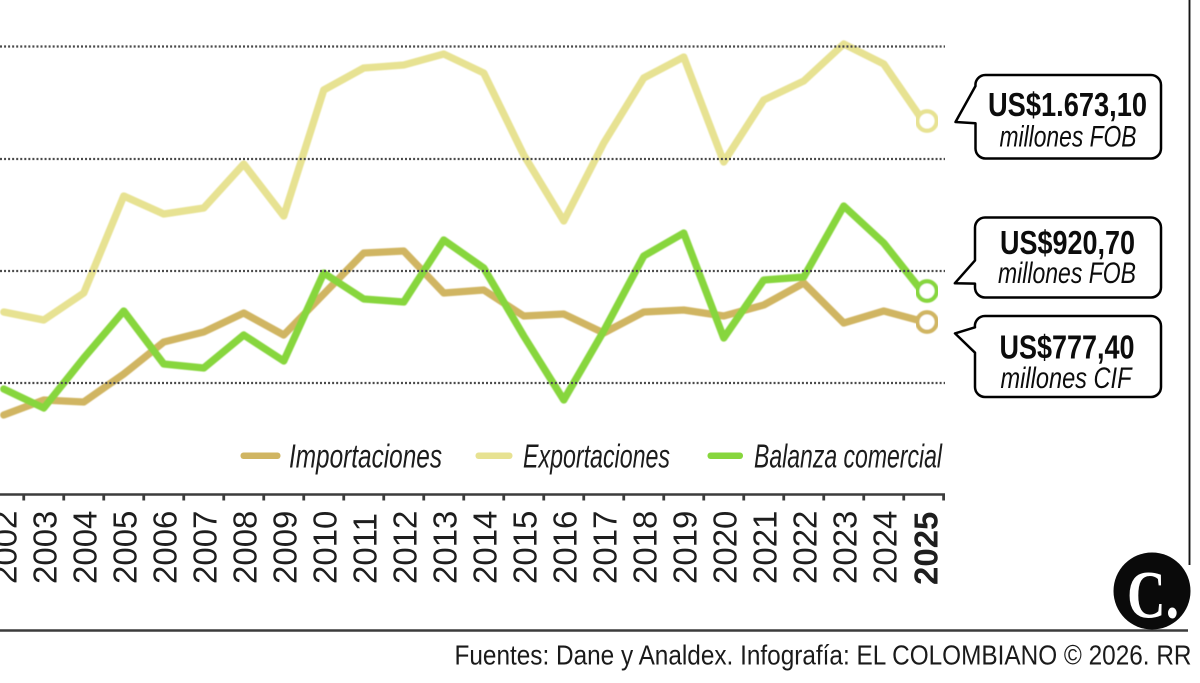 The image size is (1200, 683). What do you see at coordinates (365, 456) in the screenshot?
I see `svg-text: Importaciones` at bounding box center [365, 456].